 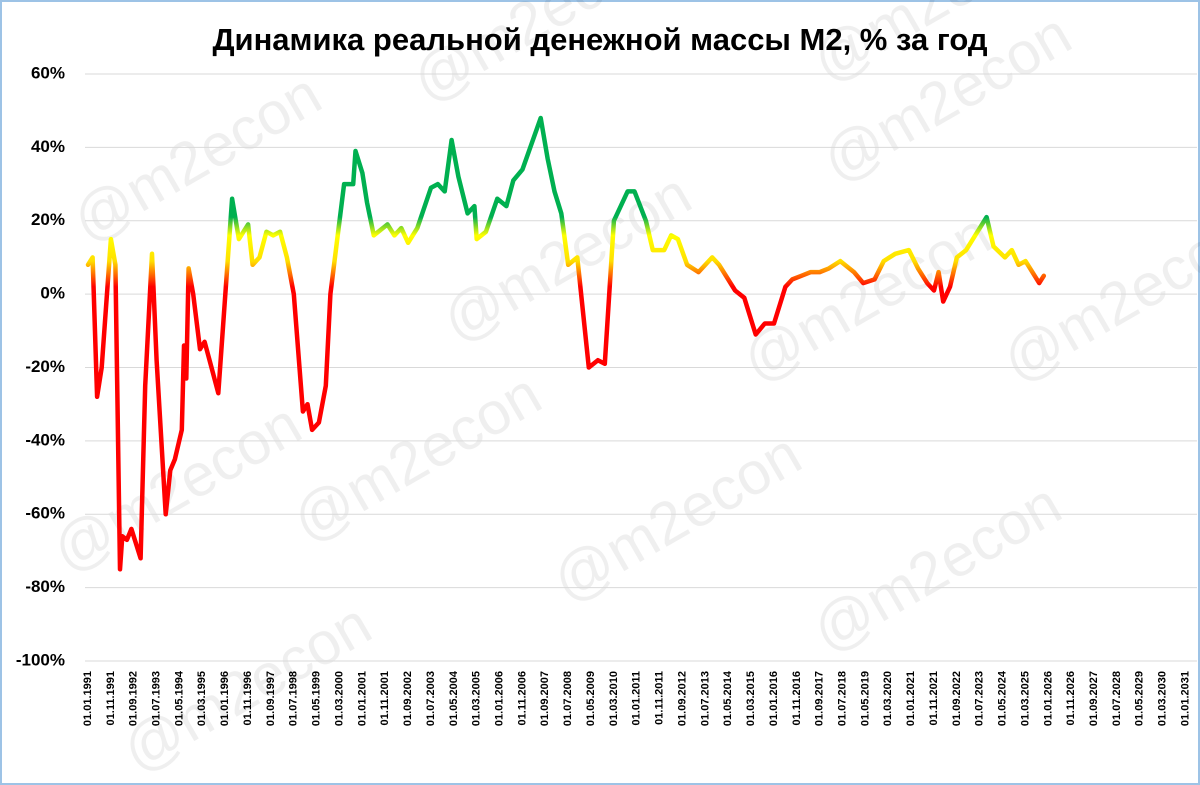 What do you see at coordinates (820, 698) in the screenshot?
I see `x-tick-label: 01.09.2017` at bounding box center [820, 698].